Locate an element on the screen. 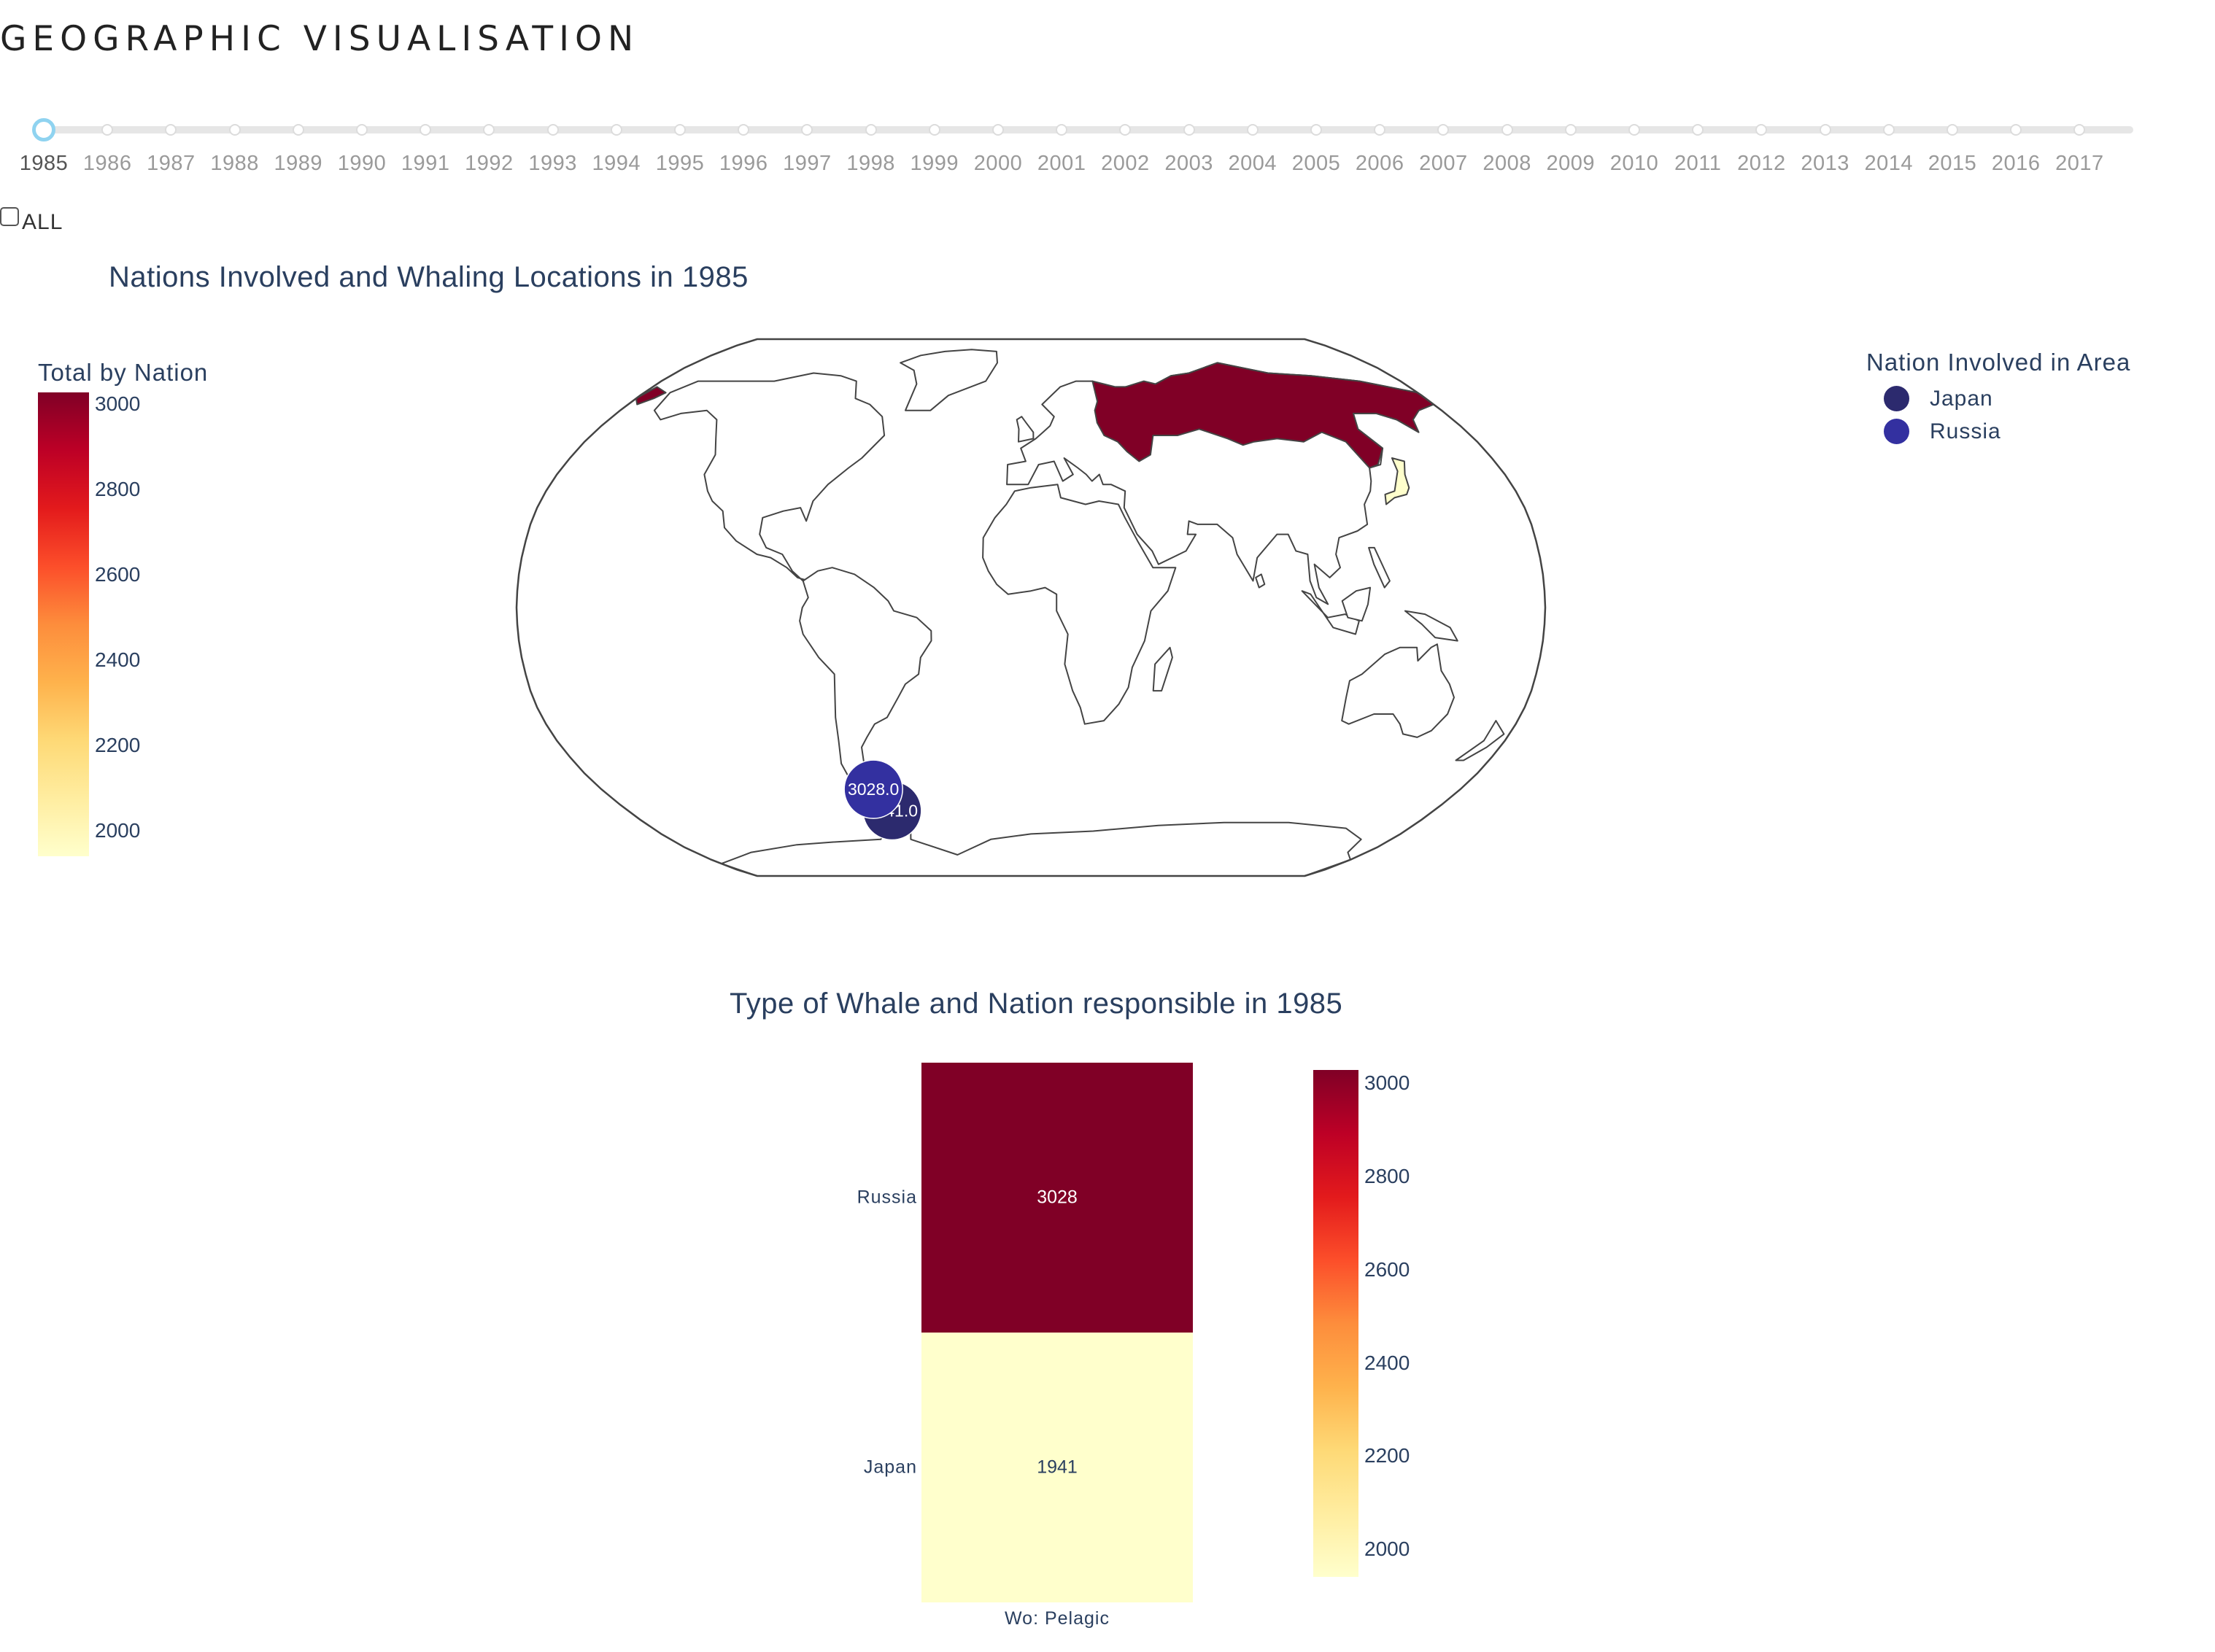 The image size is (2215, 1652). marker-russia is located at coordinates (873, 789).